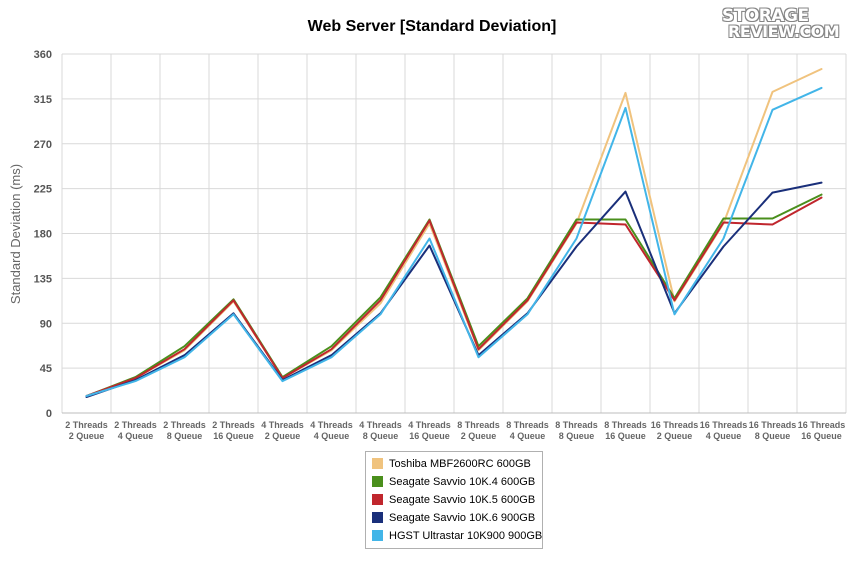 The height and width of the screenshot is (563, 850). Describe the element at coordinates (49, 414) in the screenshot. I see `y-tick-label: 0` at that location.